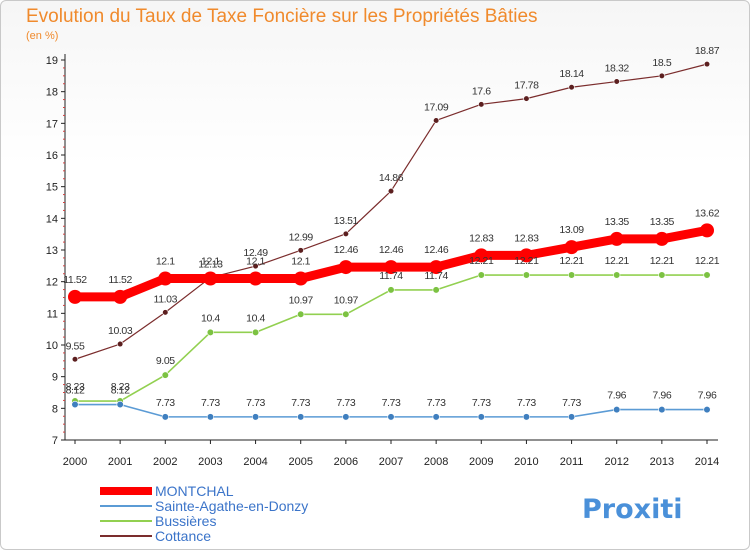 The image size is (750, 550). I want to click on legend-label-1: Sainte-Agathe-en-Donzy, so click(231, 506).